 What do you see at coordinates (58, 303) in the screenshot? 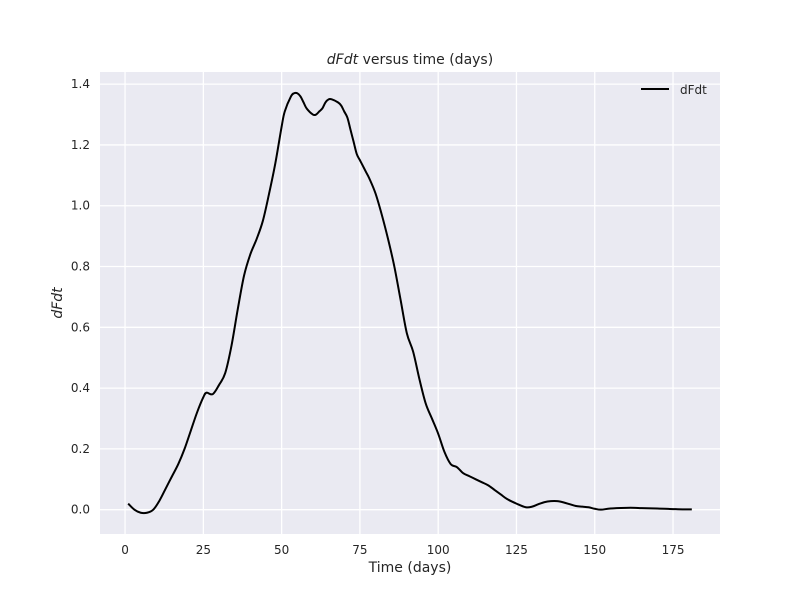
I see `y-axis-label: dFdt` at bounding box center [58, 303].